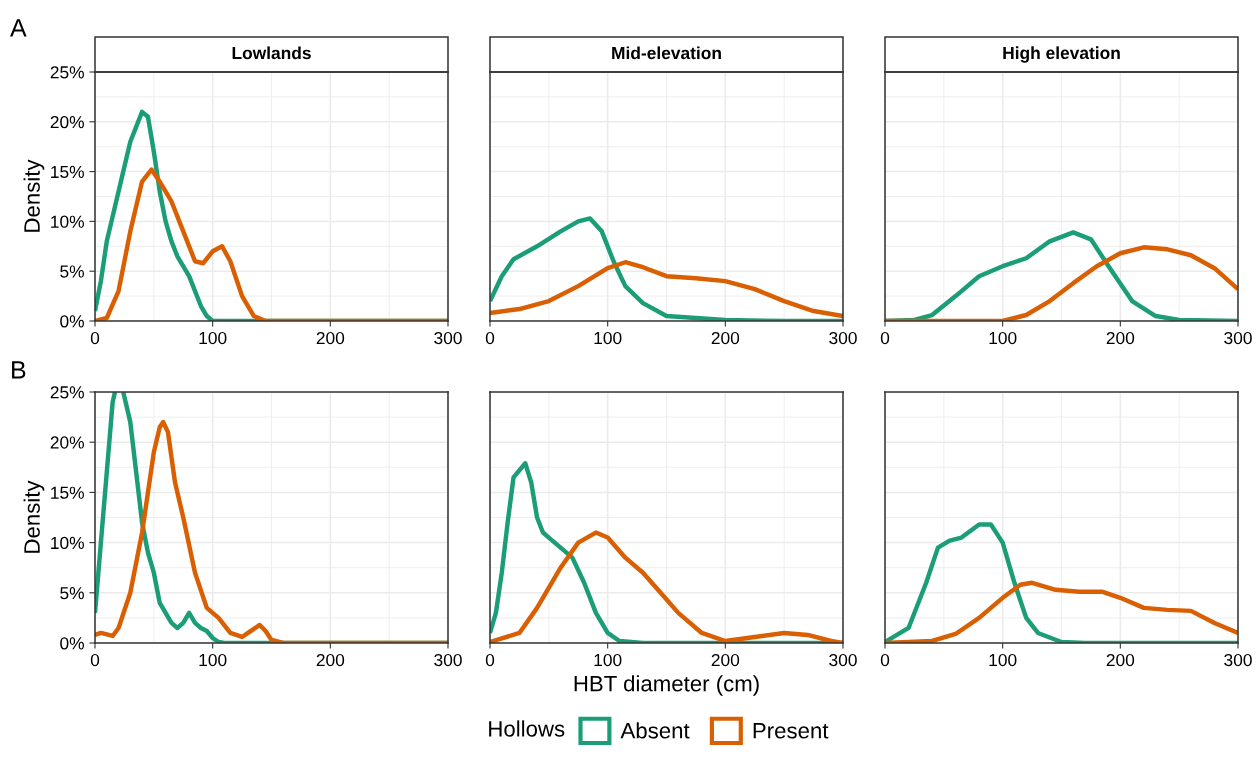 This screenshot has height=763, width=1258. I want to click on chart-title: High elevation, so click(1061, 54).